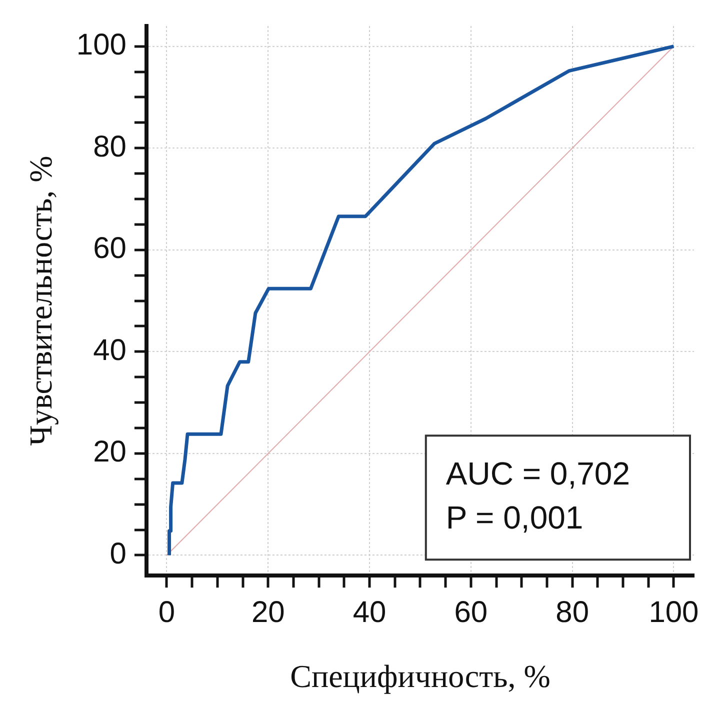 The image size is (712, 708). I want to click on x-tick-label: 60, so click(471, 612).